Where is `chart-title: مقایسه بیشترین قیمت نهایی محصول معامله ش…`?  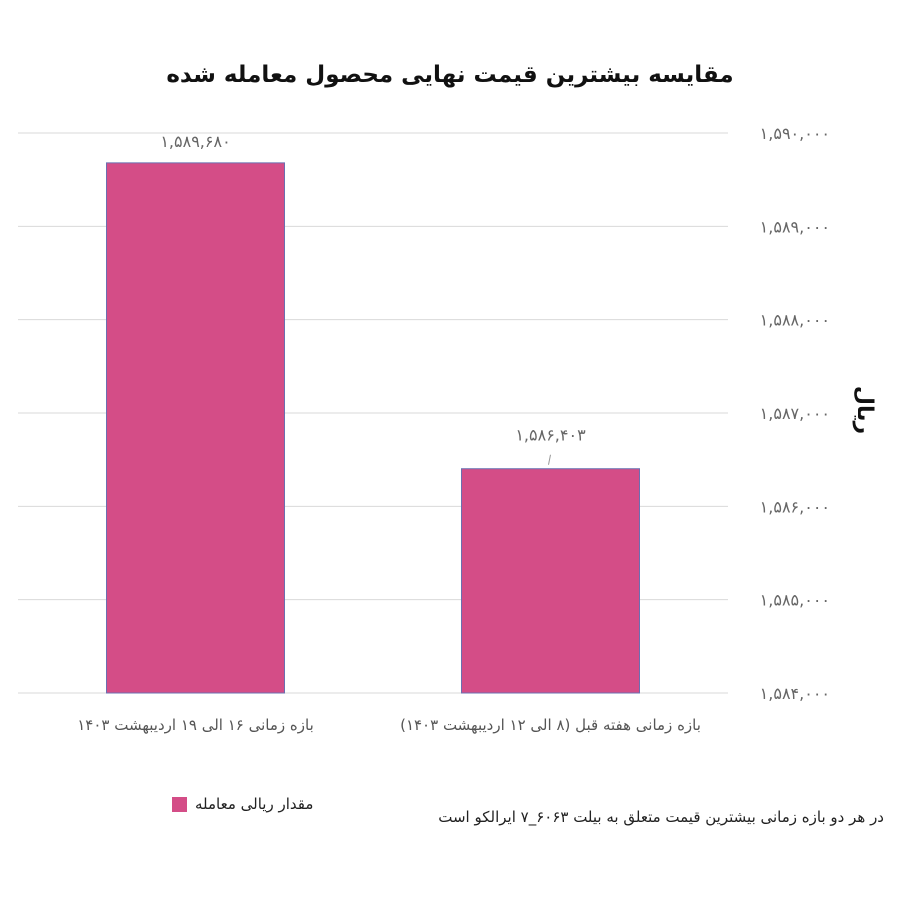
chart-title: مقایسه بیشترین قیمت نهایی محصول معامله ش… is located at coordinates (450, 75).